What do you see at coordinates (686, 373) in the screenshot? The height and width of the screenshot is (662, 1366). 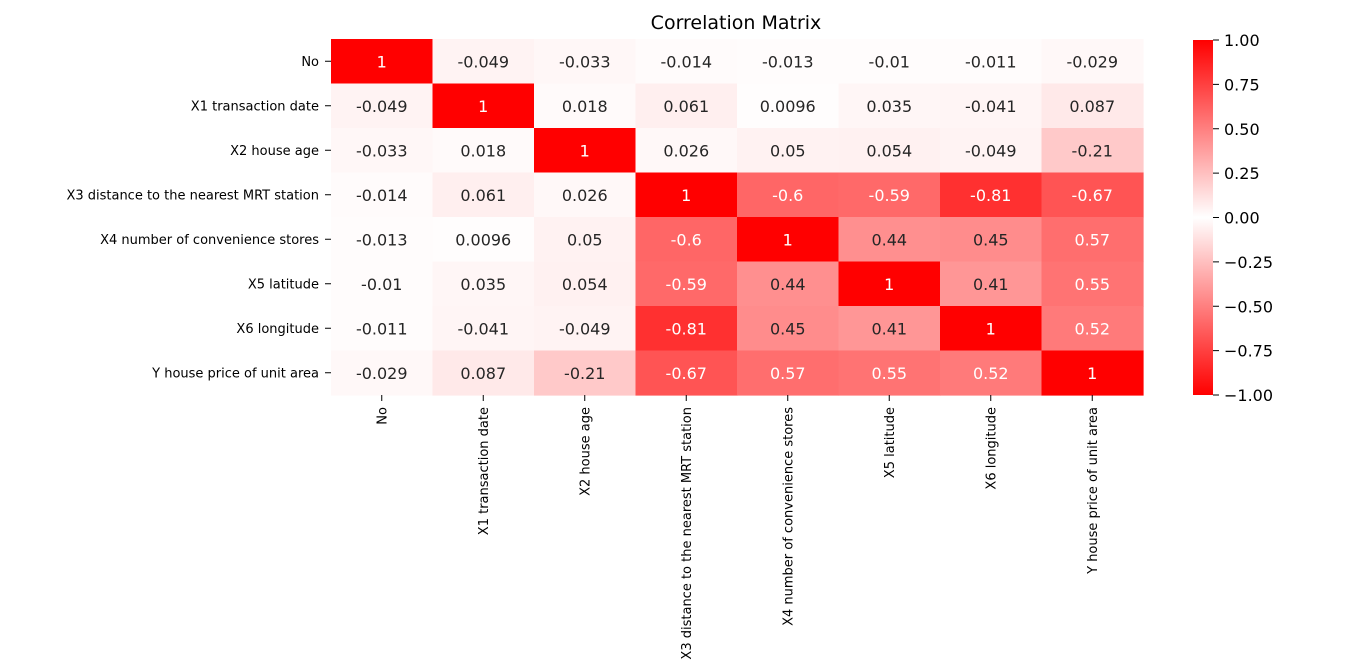 I see `cell-value-label: -0.67` at bounding box center [686, 373].